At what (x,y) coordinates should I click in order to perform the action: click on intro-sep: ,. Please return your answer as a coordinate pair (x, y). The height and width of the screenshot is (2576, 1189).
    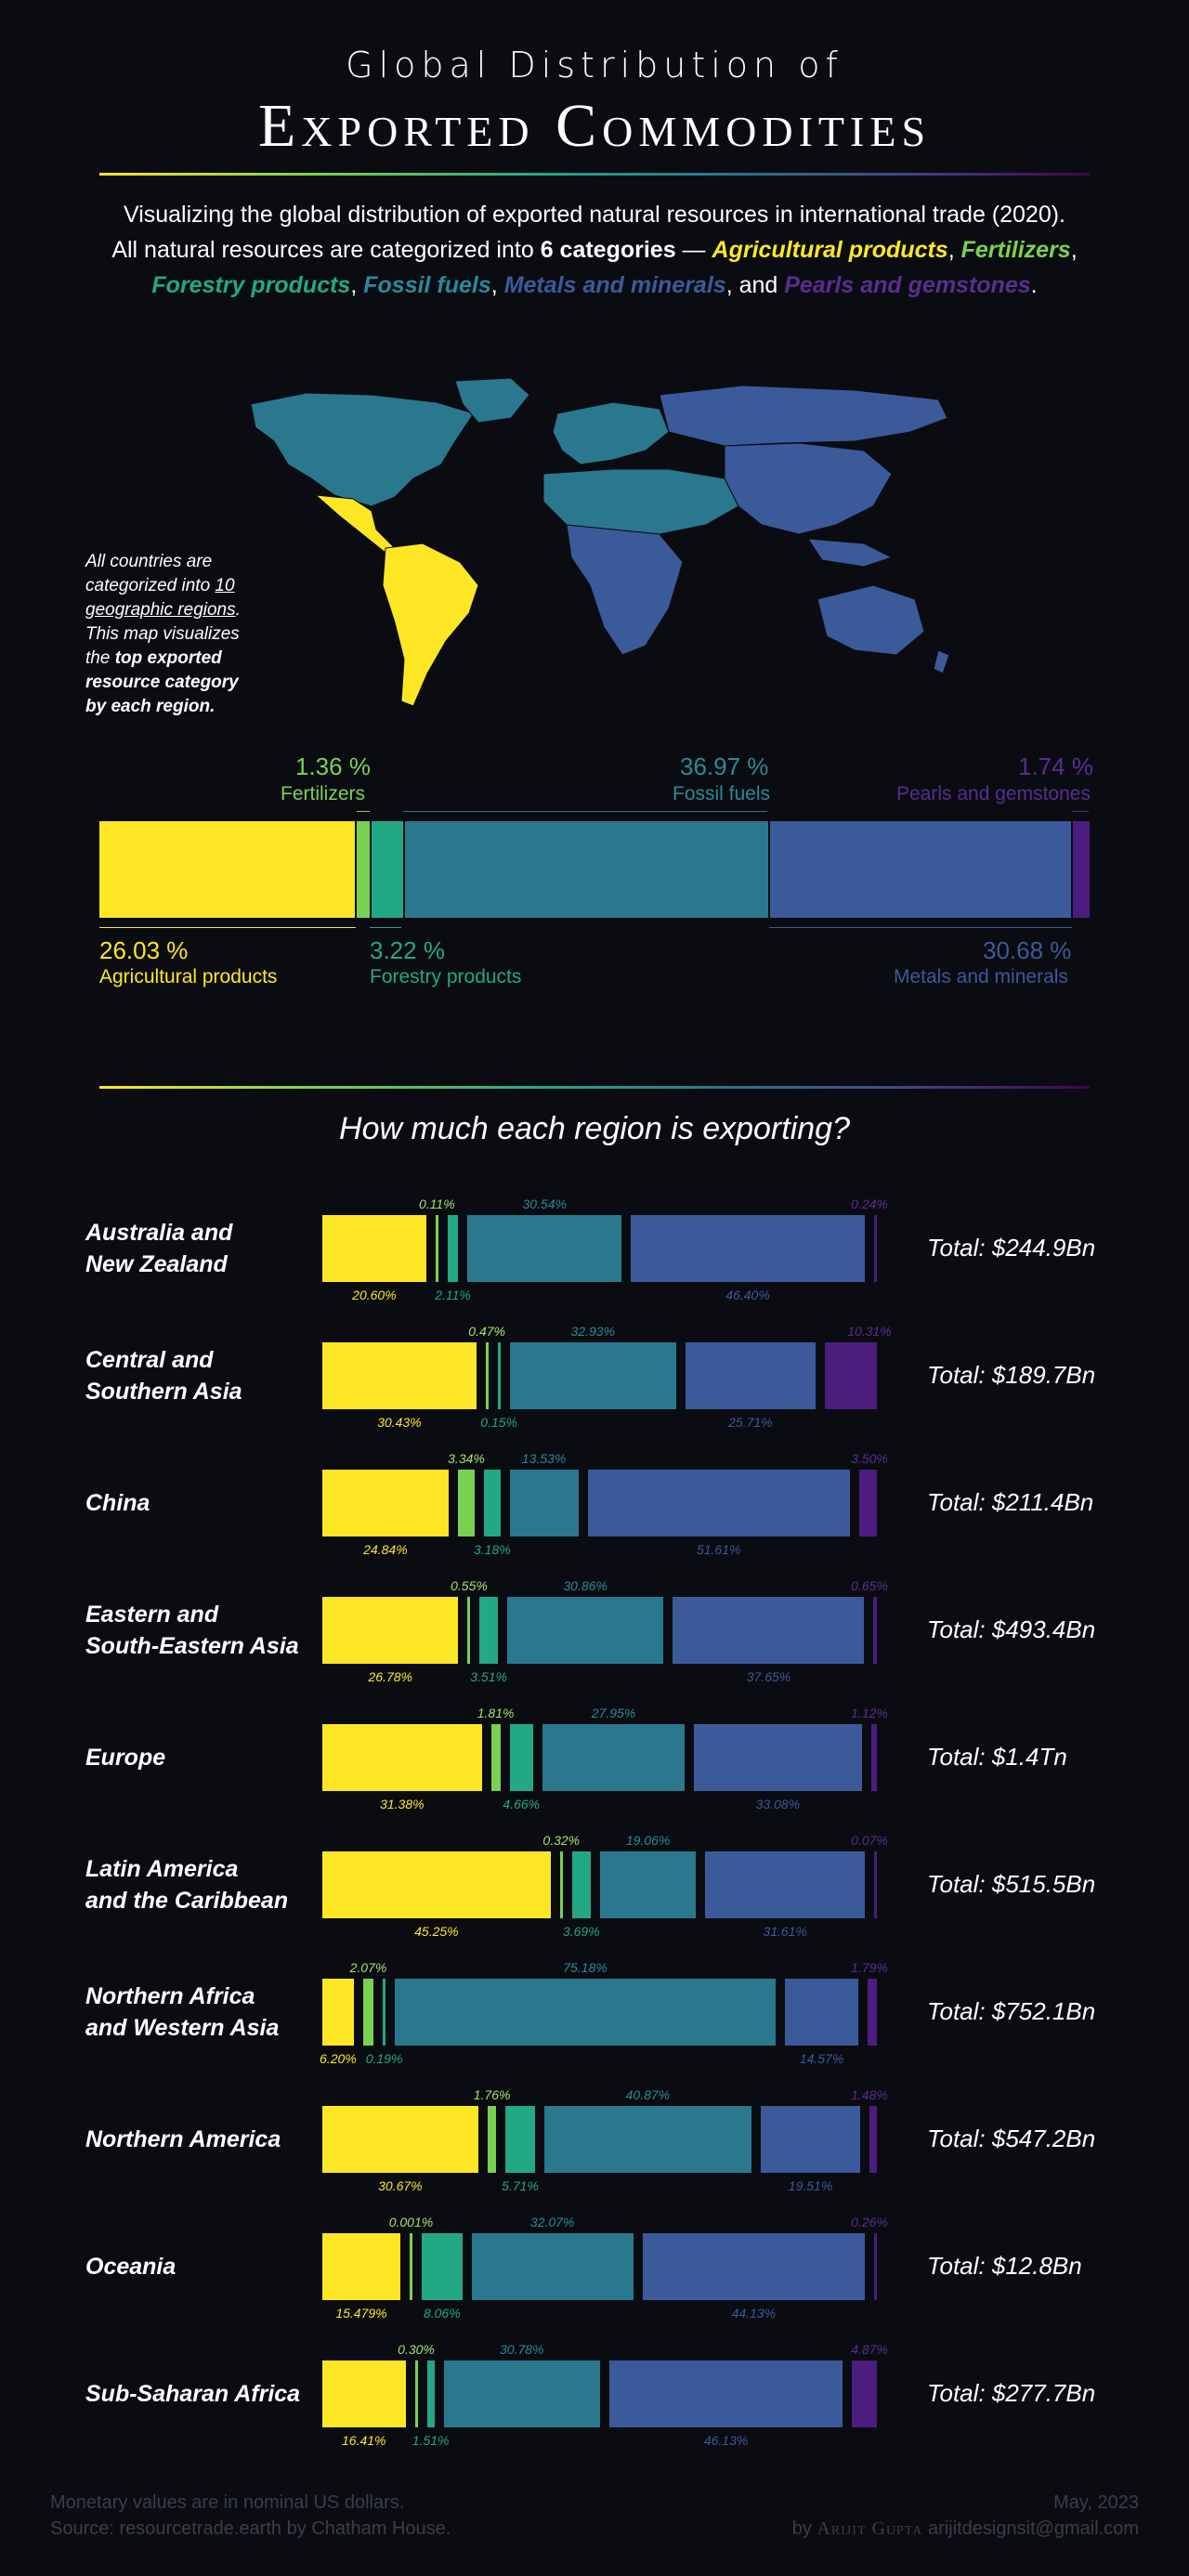
    Looking at the image, I should click on (954, 250).